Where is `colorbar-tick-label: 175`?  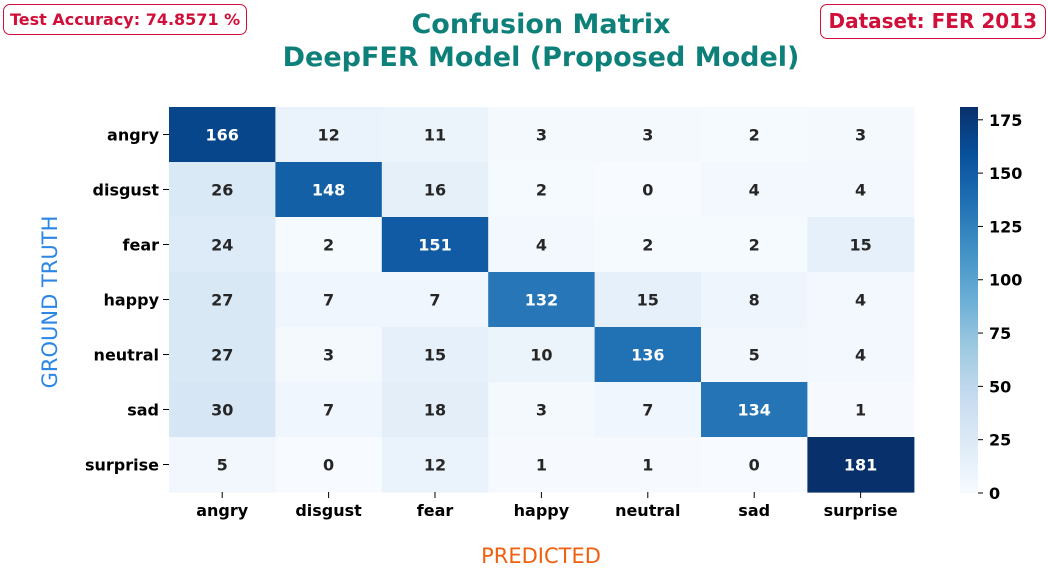
colorbar-tick-label: 175 is located at coordinates (1005, 120).